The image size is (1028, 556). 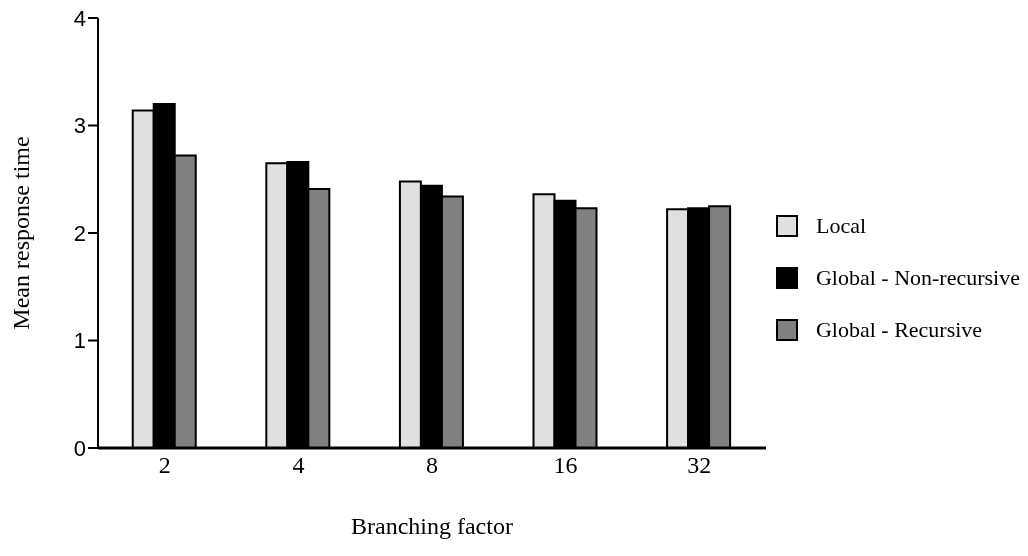 I want to click on y-tick-label: 0, so click(x=79, y=448).